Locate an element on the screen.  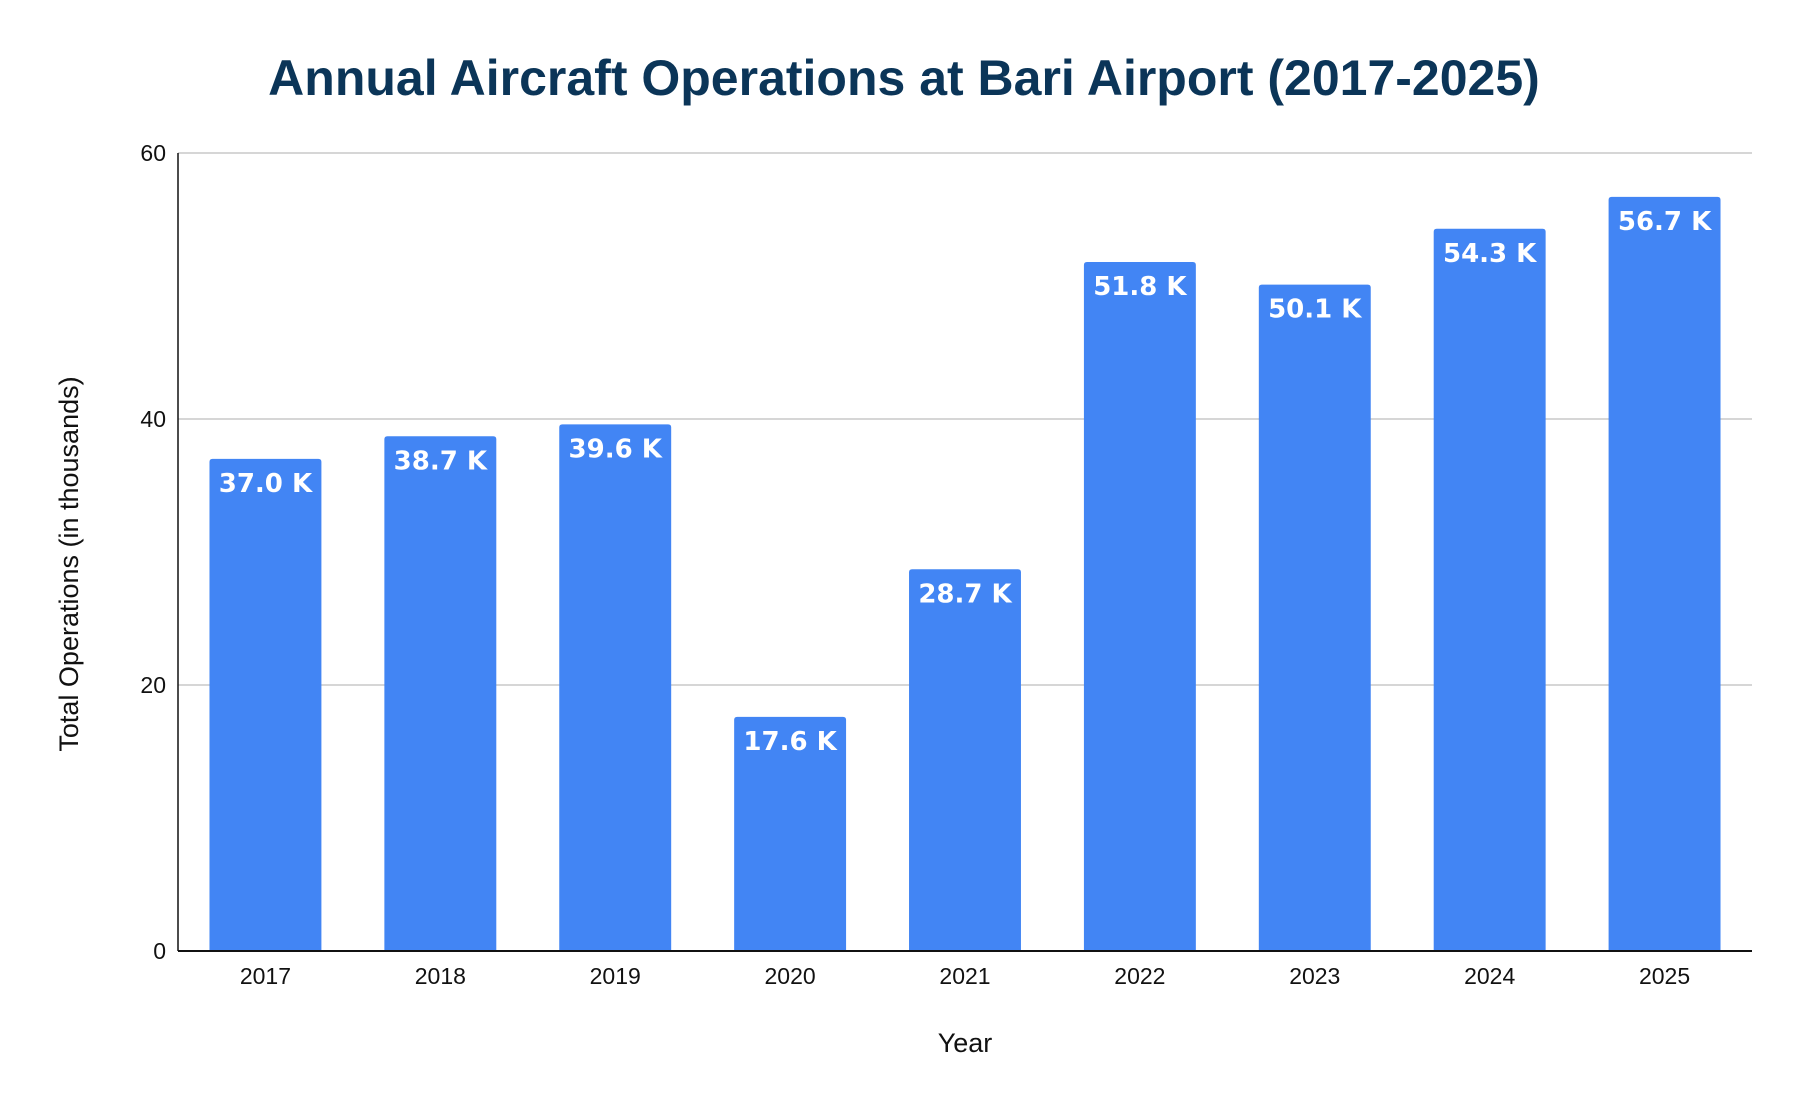
x-axis-label: Year is located at coordinates (965, 1043).